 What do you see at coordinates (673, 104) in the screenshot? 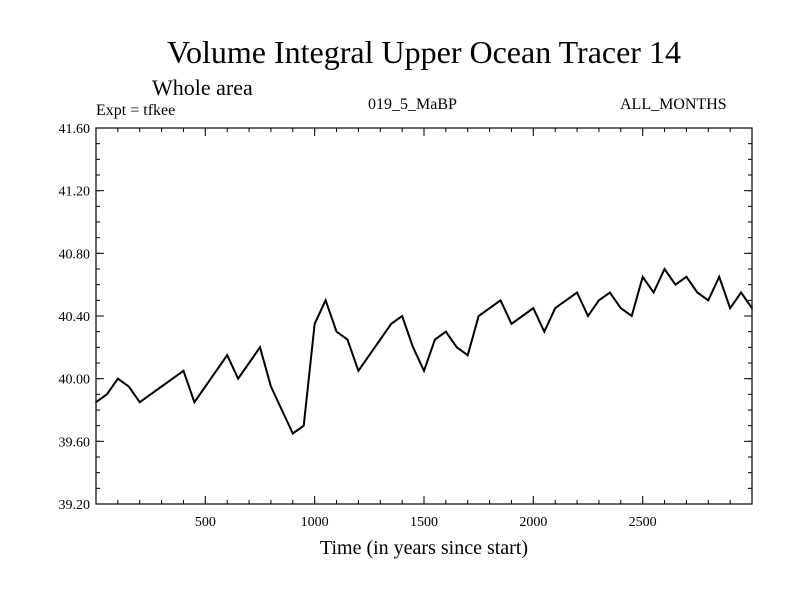
I see `months-label: ALL_MONTHS` at bounding box center [673, 104].